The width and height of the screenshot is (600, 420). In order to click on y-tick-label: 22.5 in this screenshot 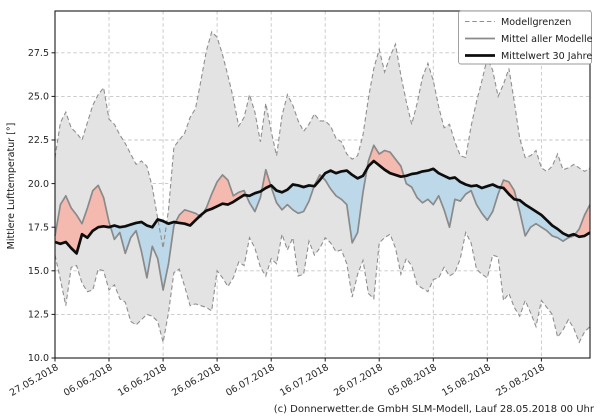, I will do `click(38, 140)`.